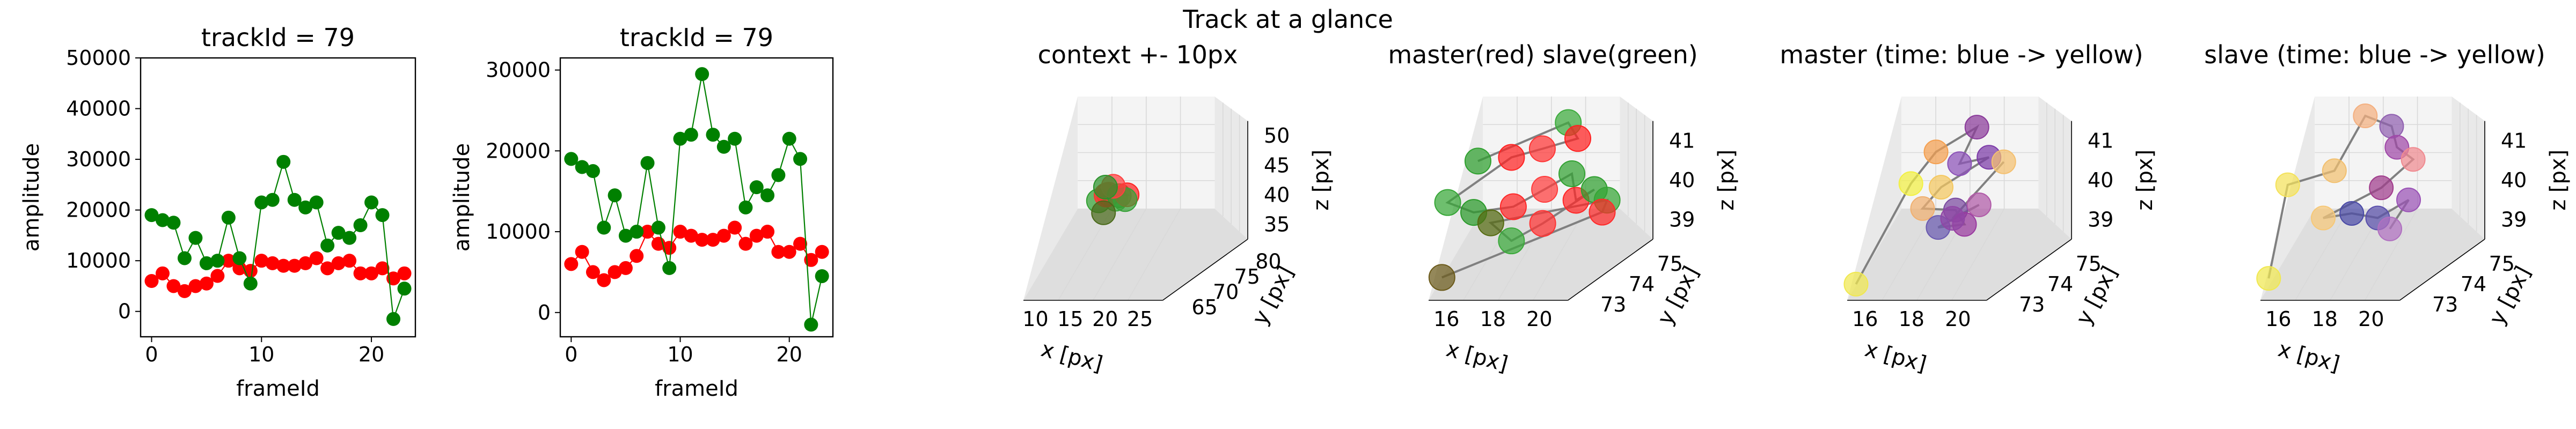  What do you see at coordinates (1287, 19) in the screenshot?
I see `figure-suptitle: Track at a glance` at bounding box center [1287, 19].